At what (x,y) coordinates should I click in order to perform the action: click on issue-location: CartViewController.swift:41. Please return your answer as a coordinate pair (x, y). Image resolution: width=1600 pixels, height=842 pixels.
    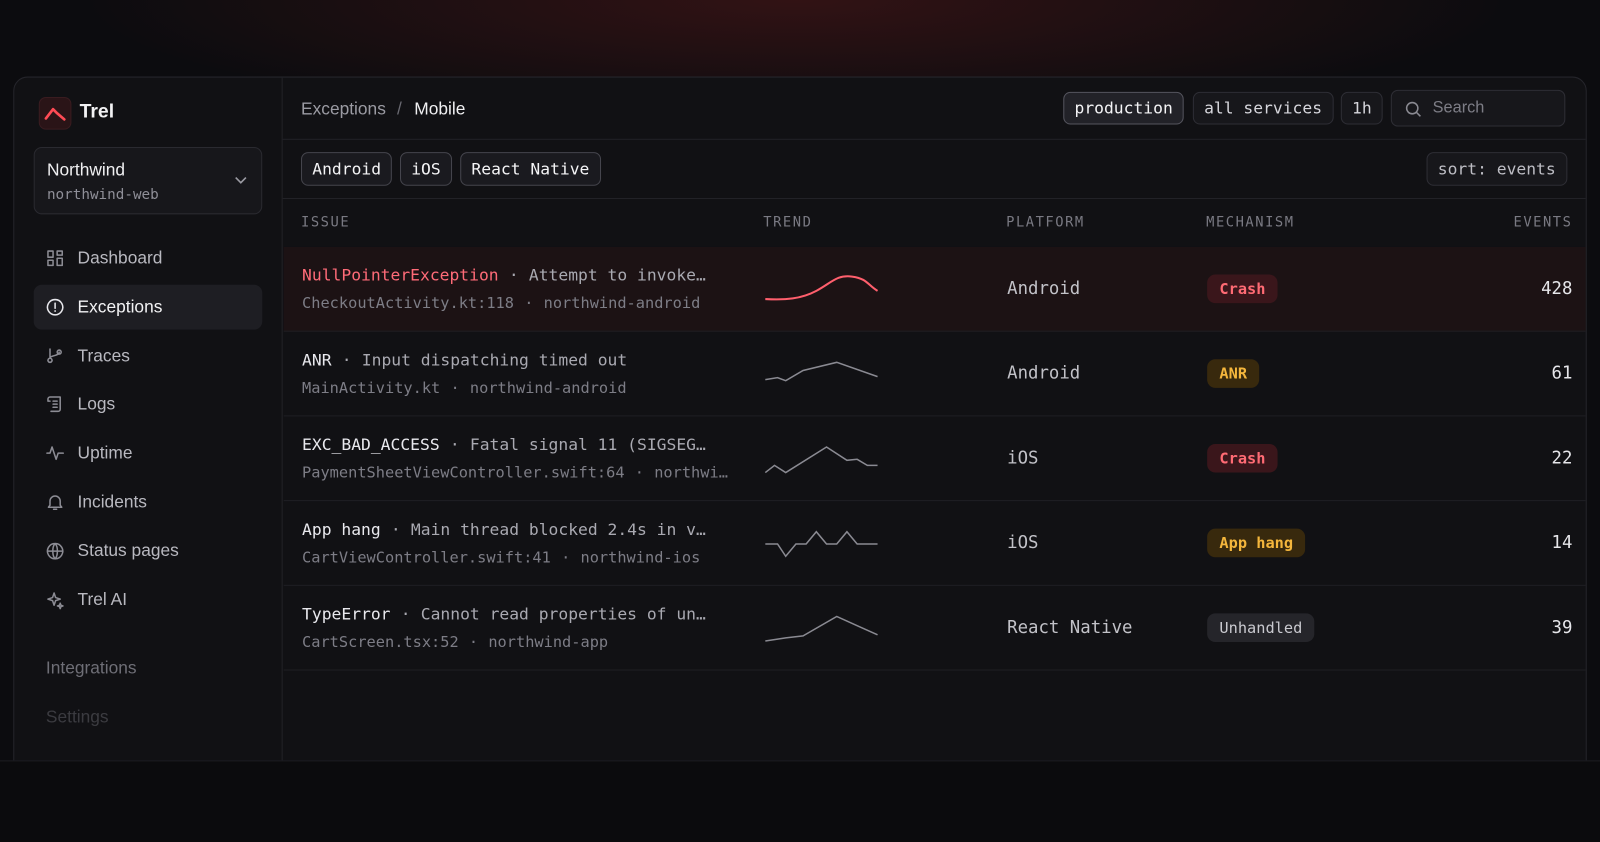
    Looking at the image, I should click on (426, 557).